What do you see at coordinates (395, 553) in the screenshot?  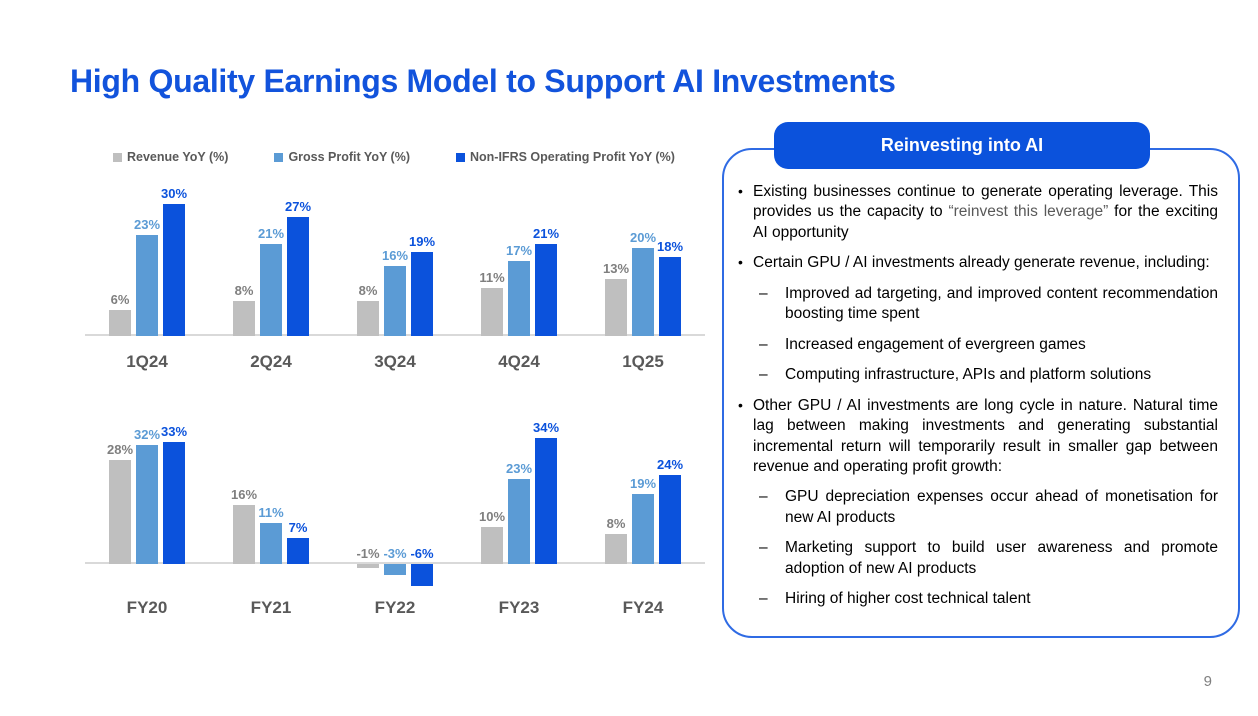 I see `bar-value-label: -3%` at bounding box center [395, 553].